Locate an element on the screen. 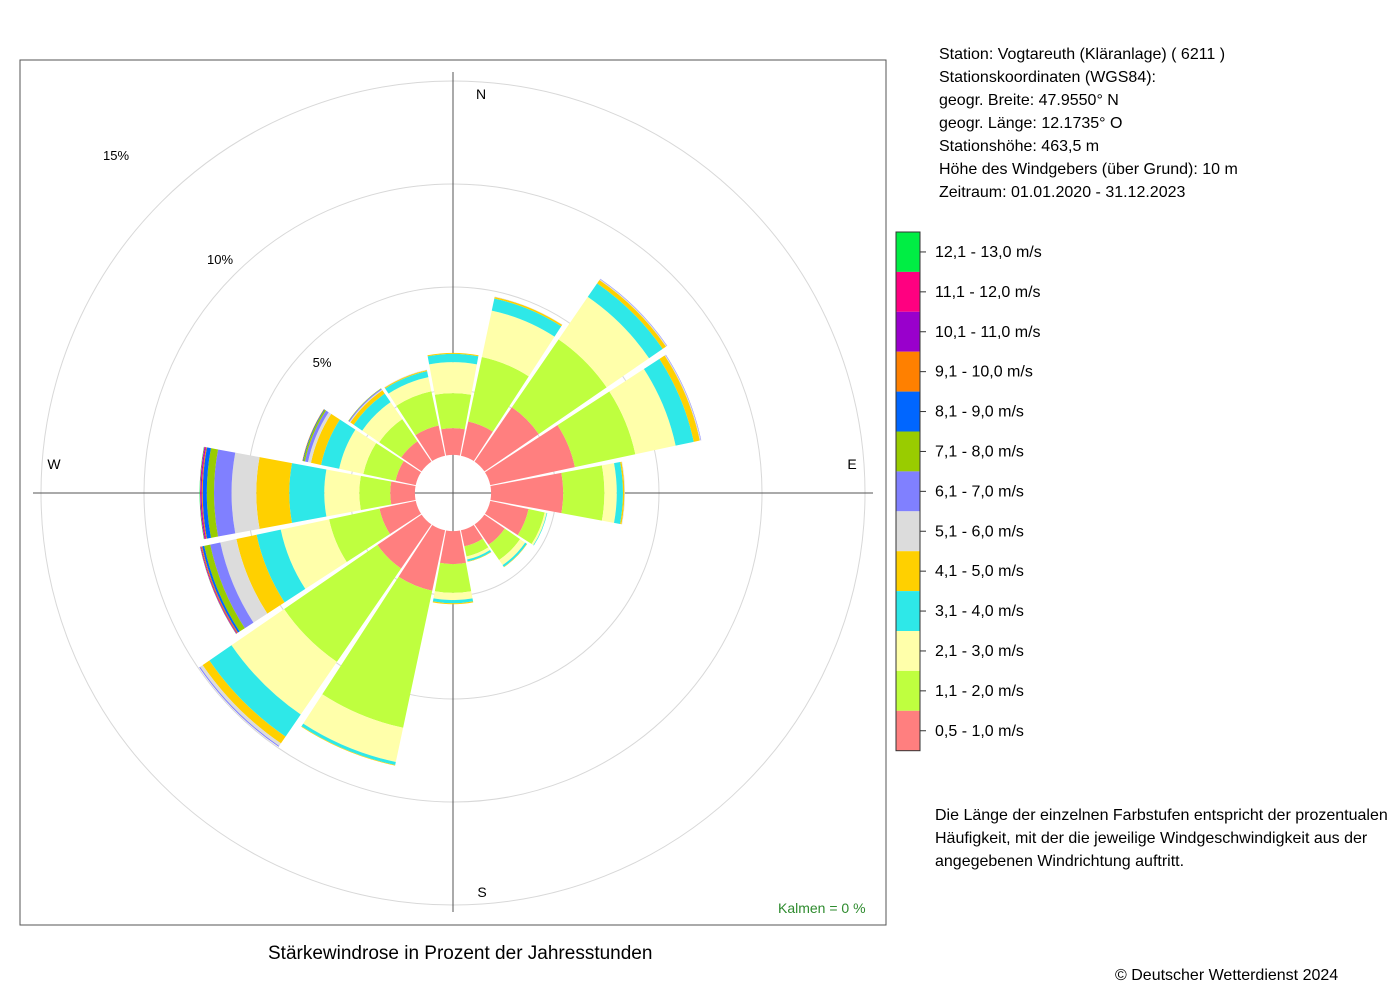 The width and height of the screenshot is (1400, 1000). sector-SE-E is located at coordinates (516, 523).